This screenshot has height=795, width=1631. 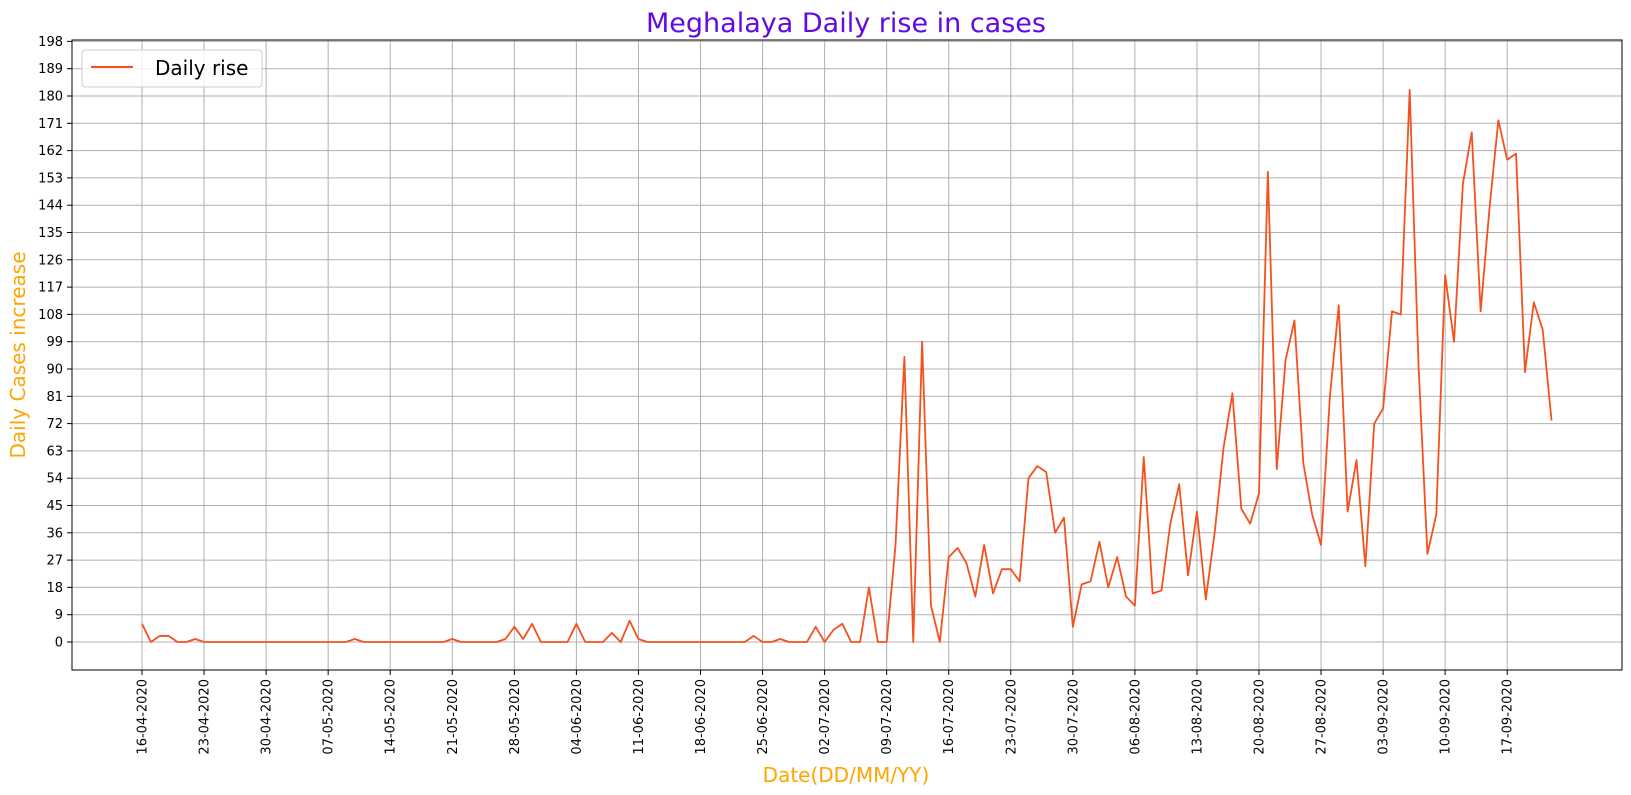 I want to click on x-tick-label: 20-08-2020, so click(x=1259, y=717).